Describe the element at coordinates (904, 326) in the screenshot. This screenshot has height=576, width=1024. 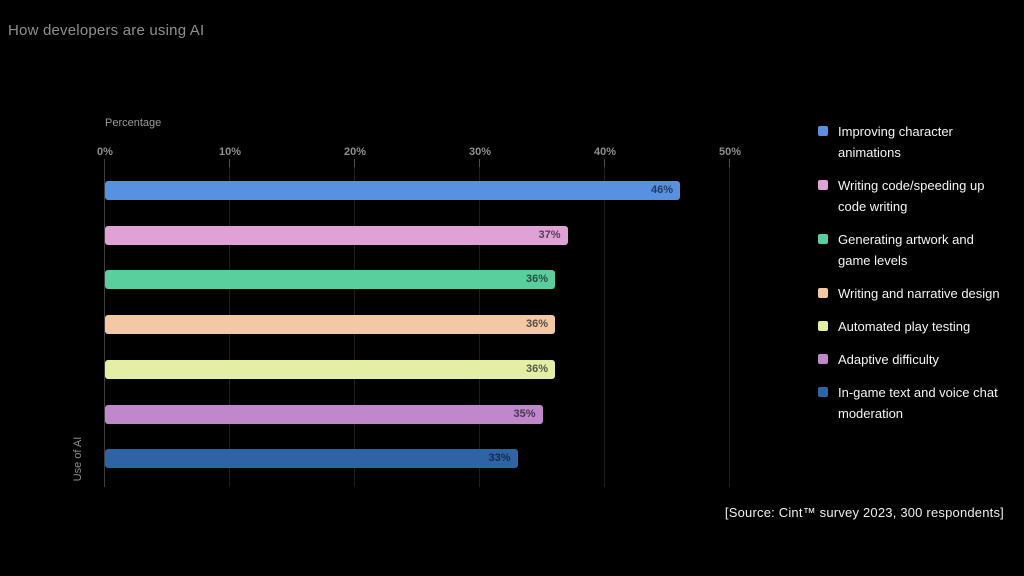
I see `legend-label: Automated play testing` at that location.